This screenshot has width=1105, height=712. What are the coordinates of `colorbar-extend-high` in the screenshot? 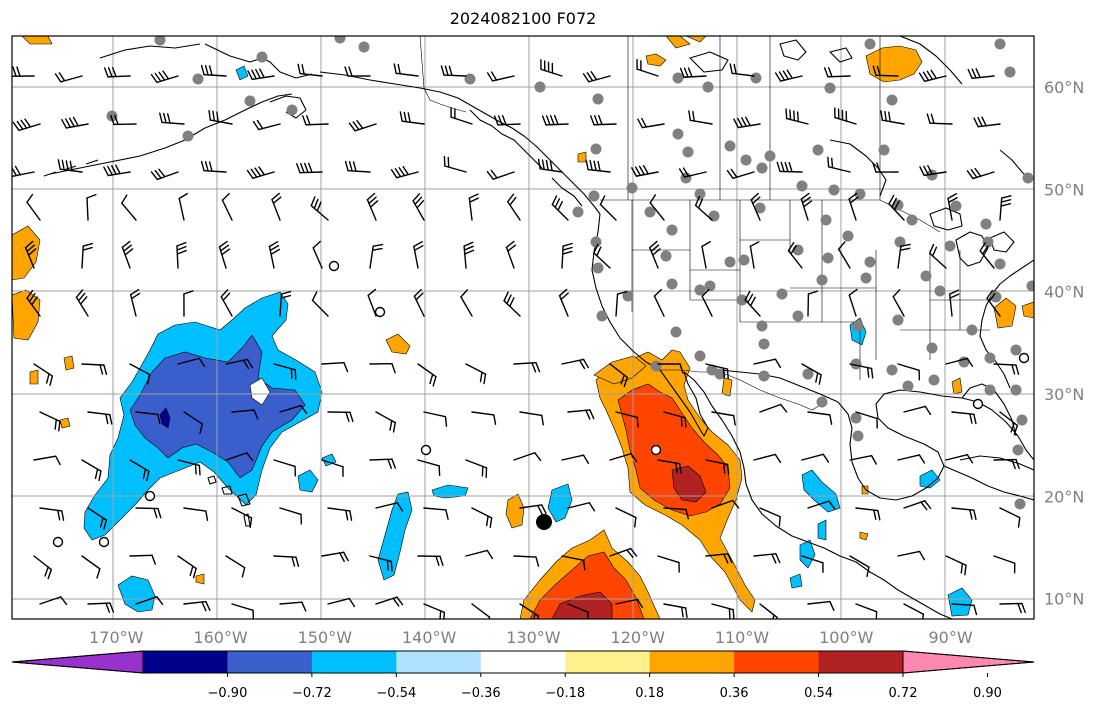 It's located at (968, 662).